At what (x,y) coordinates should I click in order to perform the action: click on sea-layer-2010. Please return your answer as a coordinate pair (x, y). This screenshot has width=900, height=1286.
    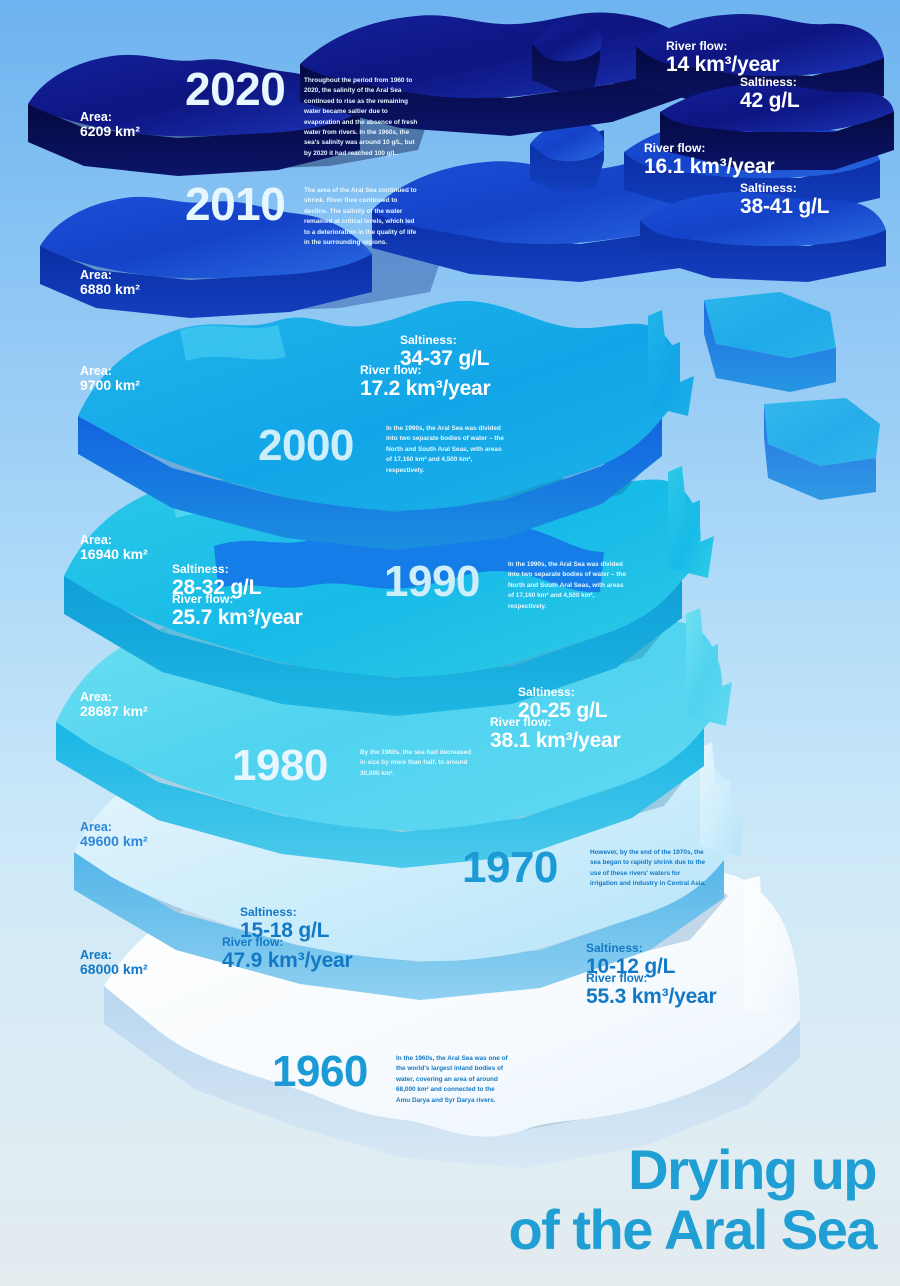
    Looking at the image, I should click on (463, 219).